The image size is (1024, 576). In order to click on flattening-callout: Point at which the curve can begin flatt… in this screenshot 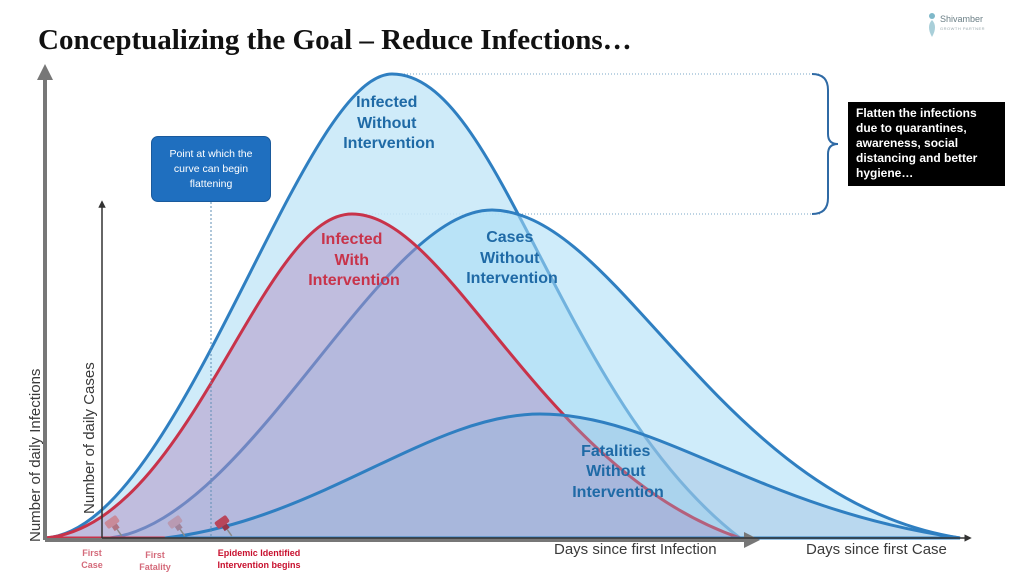, I will do `click(211, 169)`.